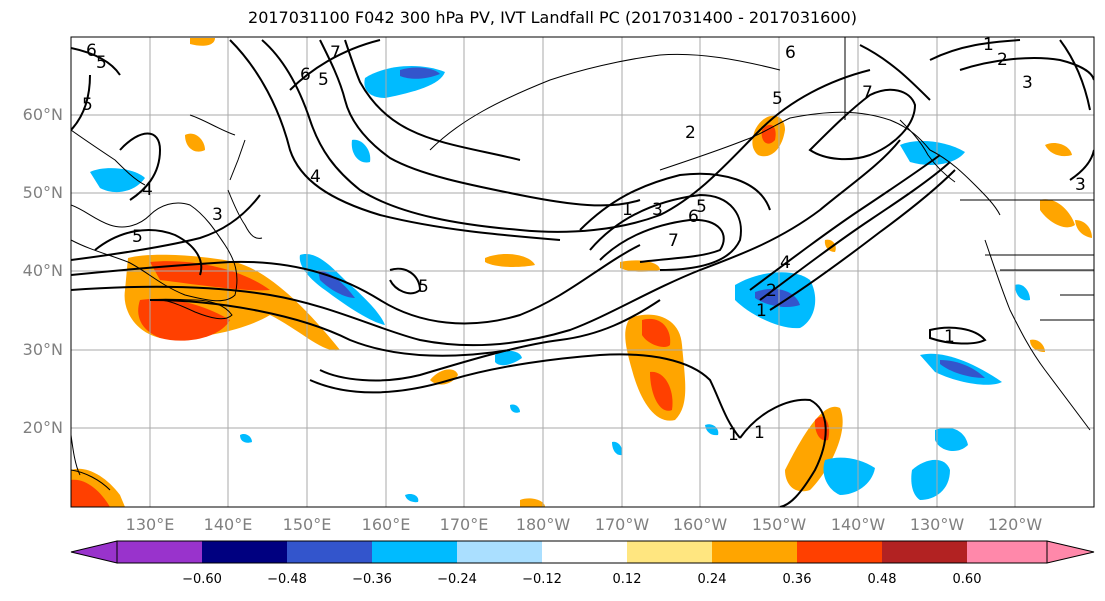  I want to click on colorbar-arrow-left, so click(94, 552).